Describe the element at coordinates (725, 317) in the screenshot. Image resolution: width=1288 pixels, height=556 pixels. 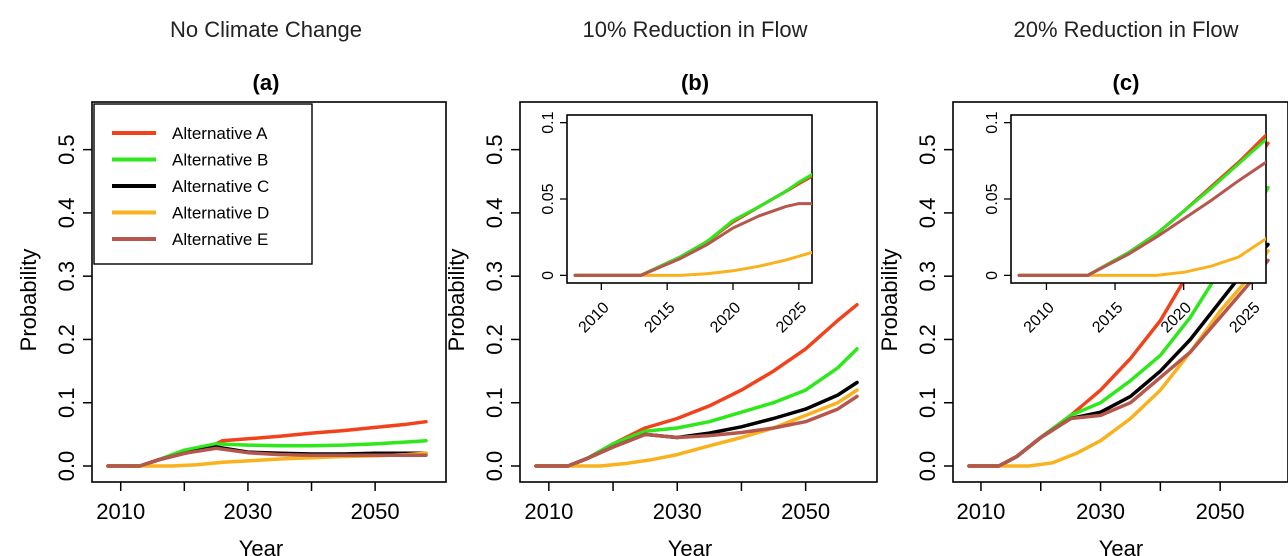
I see `inset-x-tick-label: 2020` at that location.